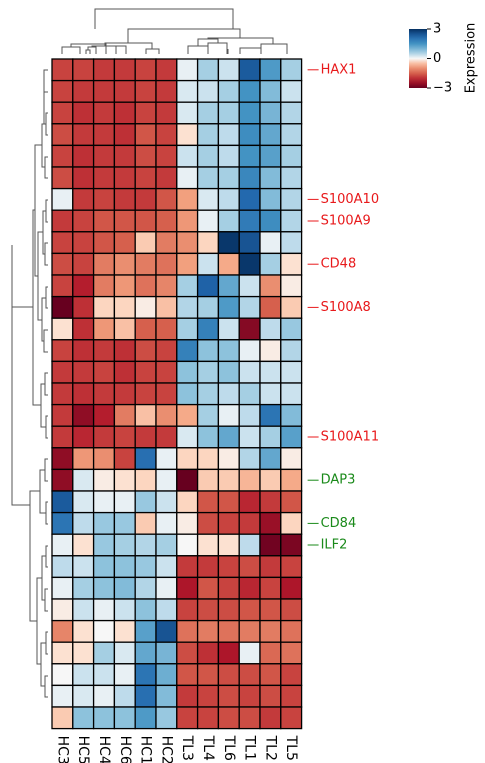 Image resolution: width=485 pixels, height=763 pixels. I want to click on colorbar-tick-label: 0, so click(437, 58).